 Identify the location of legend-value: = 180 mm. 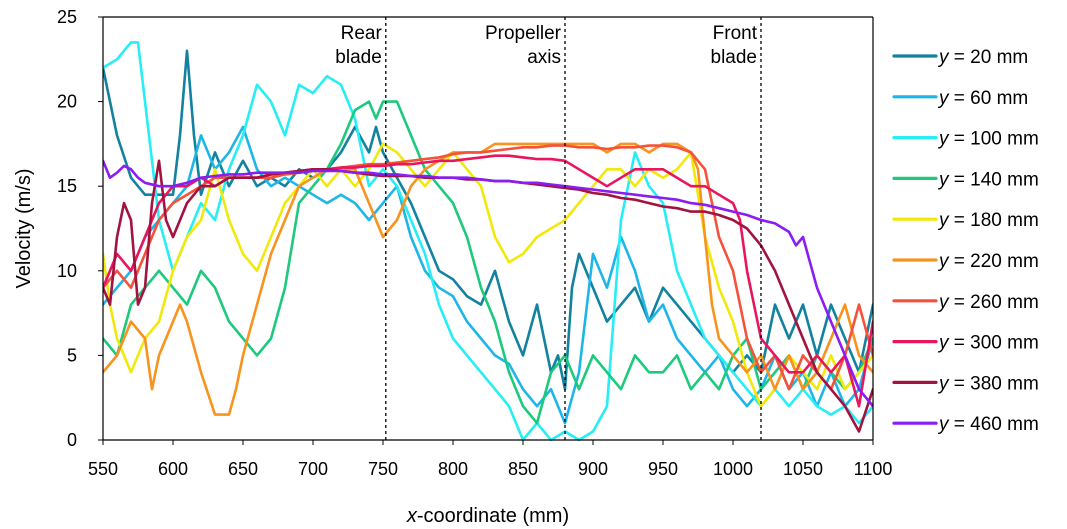
(994, 220).